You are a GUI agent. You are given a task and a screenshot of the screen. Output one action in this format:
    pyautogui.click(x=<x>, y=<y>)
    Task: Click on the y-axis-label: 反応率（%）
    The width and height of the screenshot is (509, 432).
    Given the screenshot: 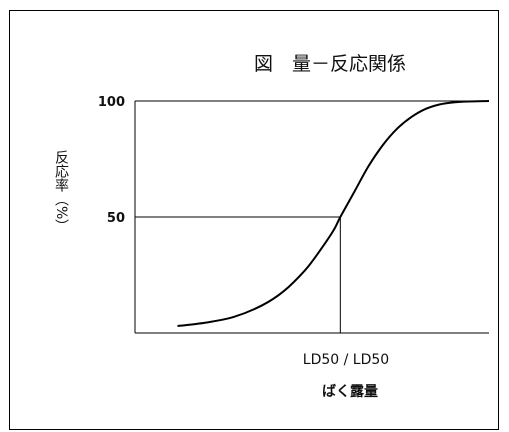 What is the action you would take?
    pyautogui.click(x=61, y=191)
    